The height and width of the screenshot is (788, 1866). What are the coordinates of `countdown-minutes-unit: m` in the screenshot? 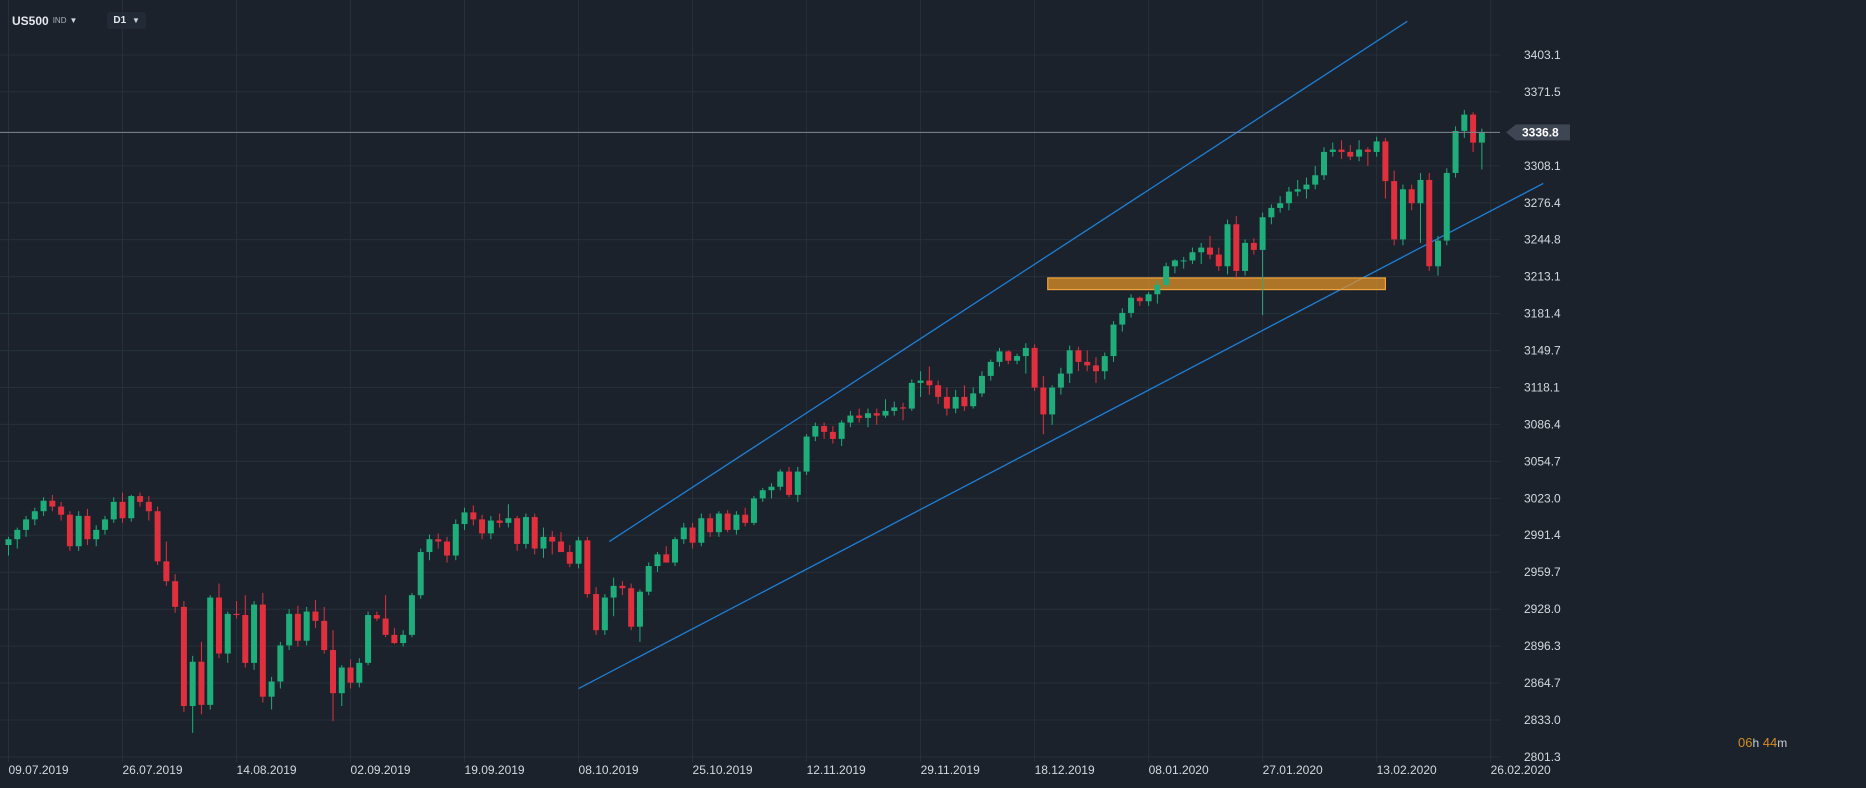 It's located at (1782, 743).